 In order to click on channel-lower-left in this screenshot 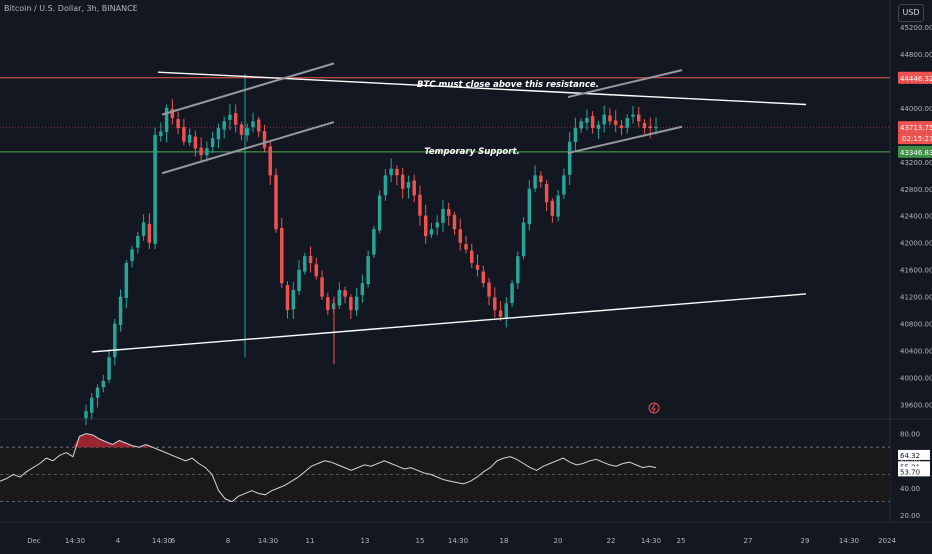, I will do `click(248, 148)`.